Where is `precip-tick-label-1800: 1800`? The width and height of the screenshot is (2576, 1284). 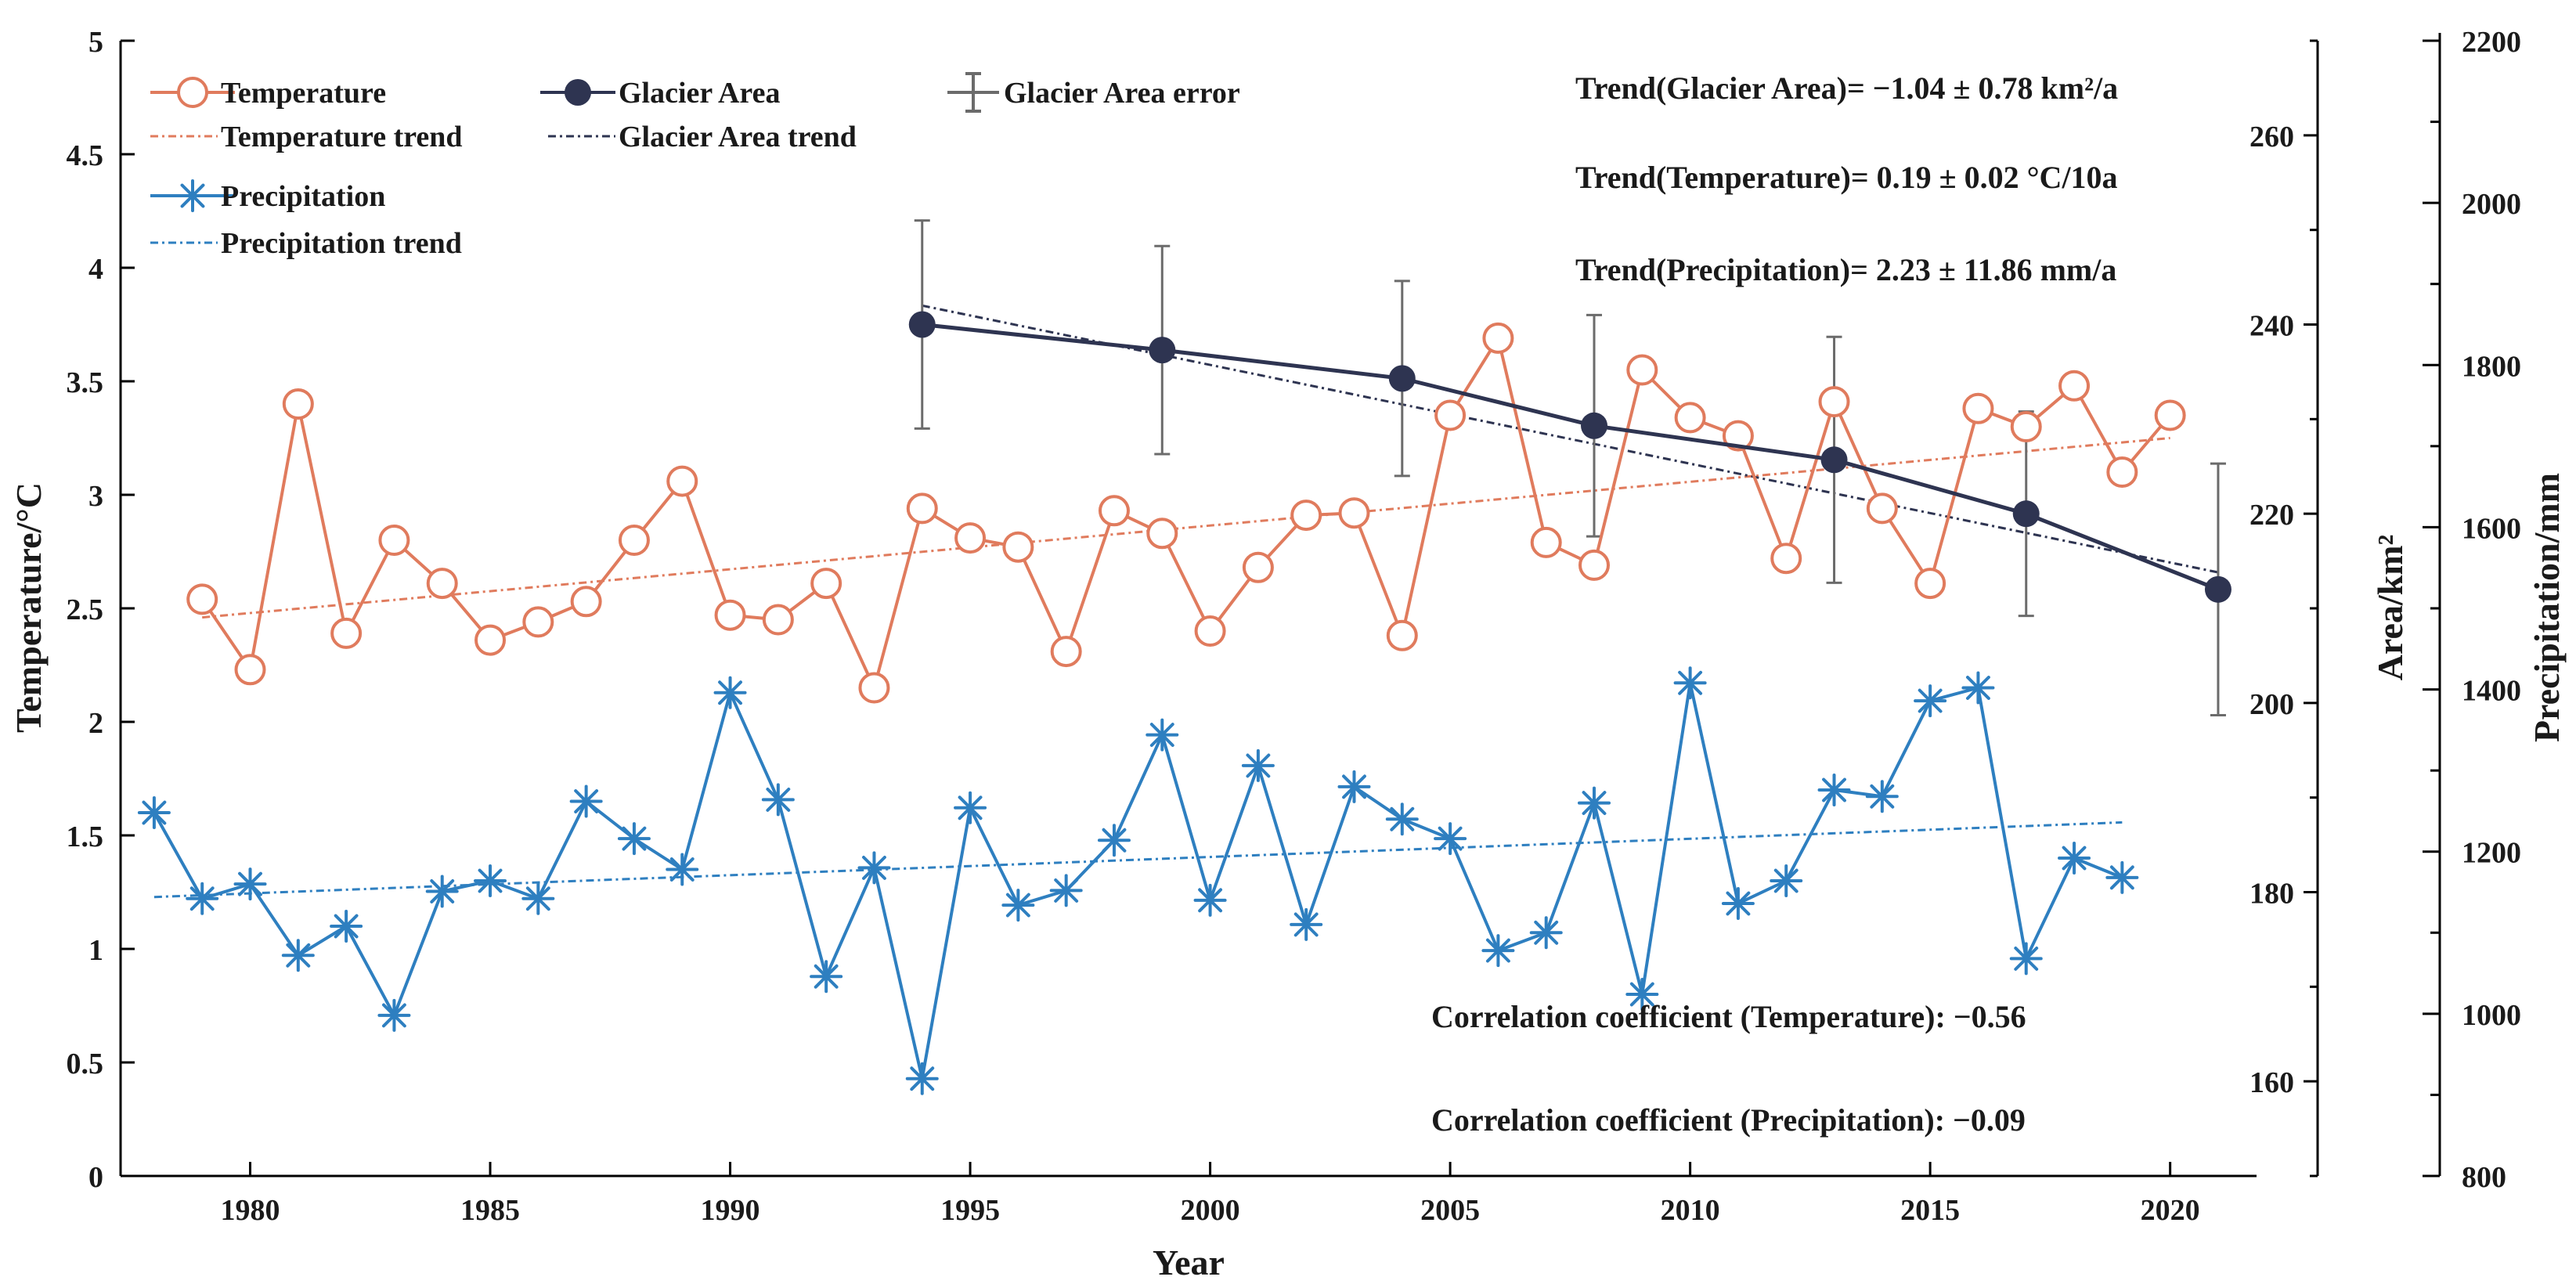 precip-tick-label-1800: 1800 is located at coordinates (2491, 366).